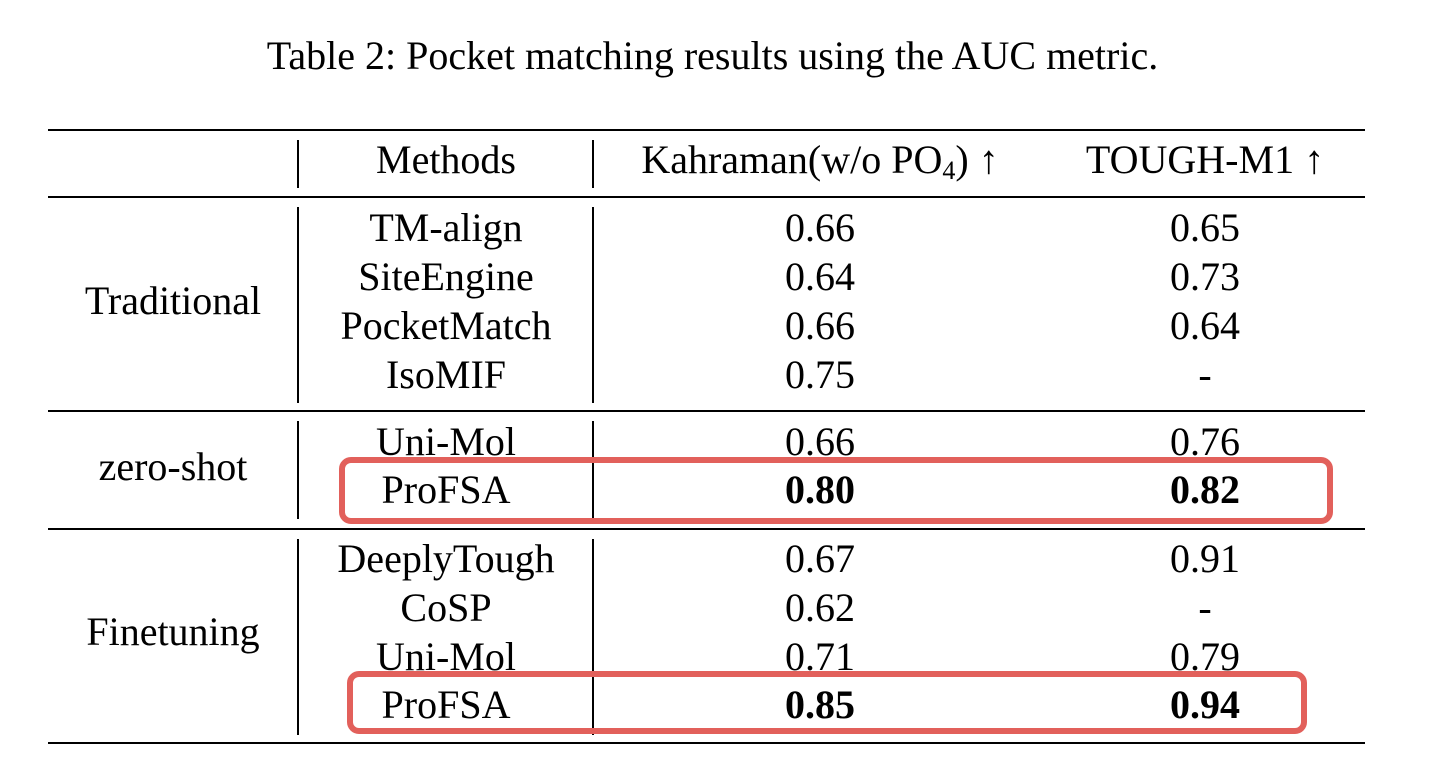  What do you see at coordinates (1205, 704) in the screenshot?
I see `tough-value-best: 0.94` at bounding box center [1205, 704].